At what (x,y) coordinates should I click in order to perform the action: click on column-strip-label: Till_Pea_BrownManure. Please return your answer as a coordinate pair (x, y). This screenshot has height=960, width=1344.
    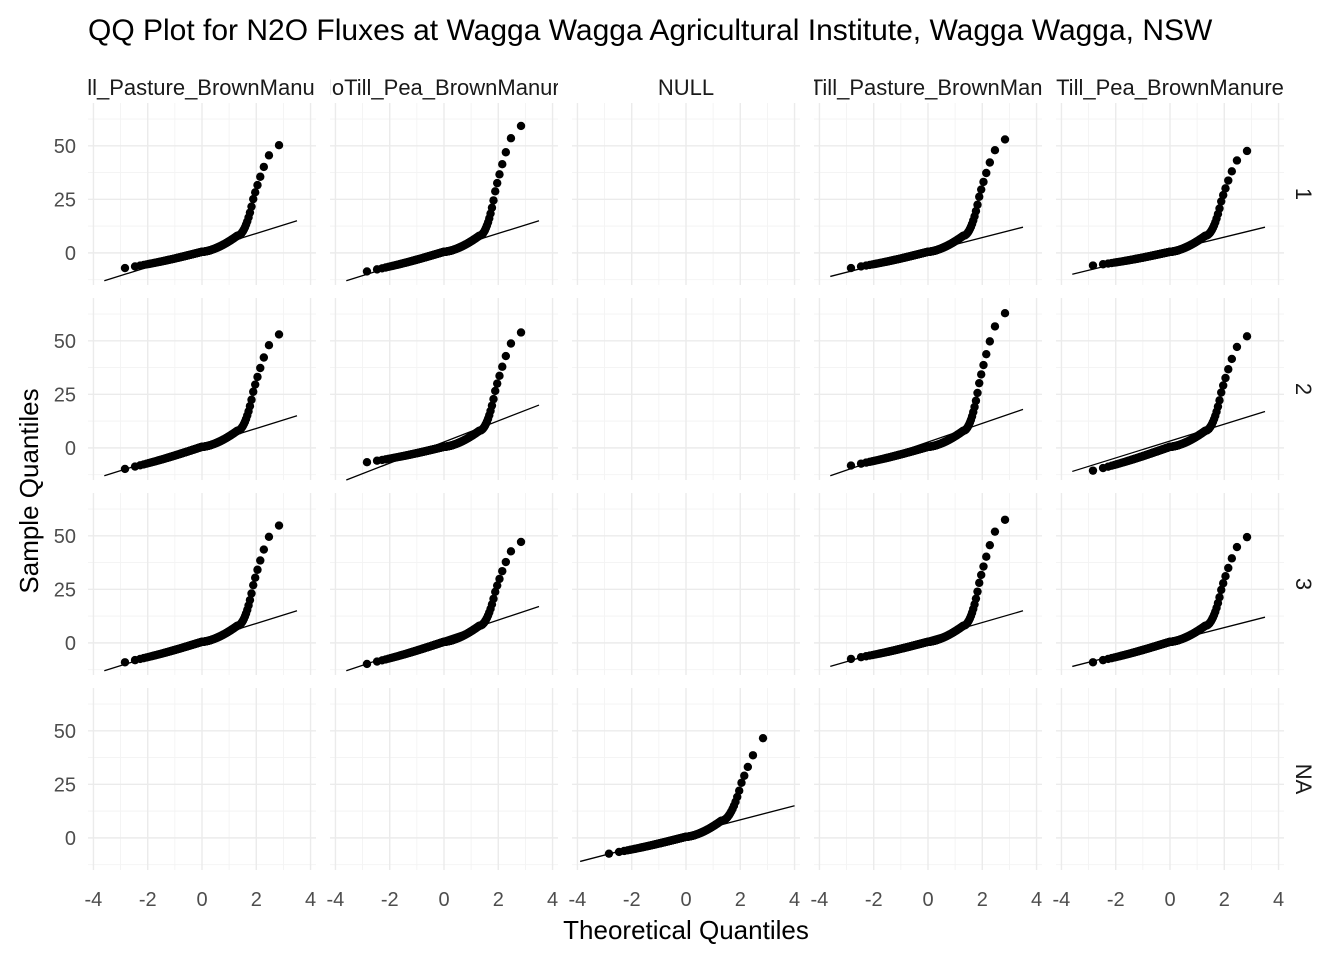
    Looking at the image, I should click on (1170, 87).